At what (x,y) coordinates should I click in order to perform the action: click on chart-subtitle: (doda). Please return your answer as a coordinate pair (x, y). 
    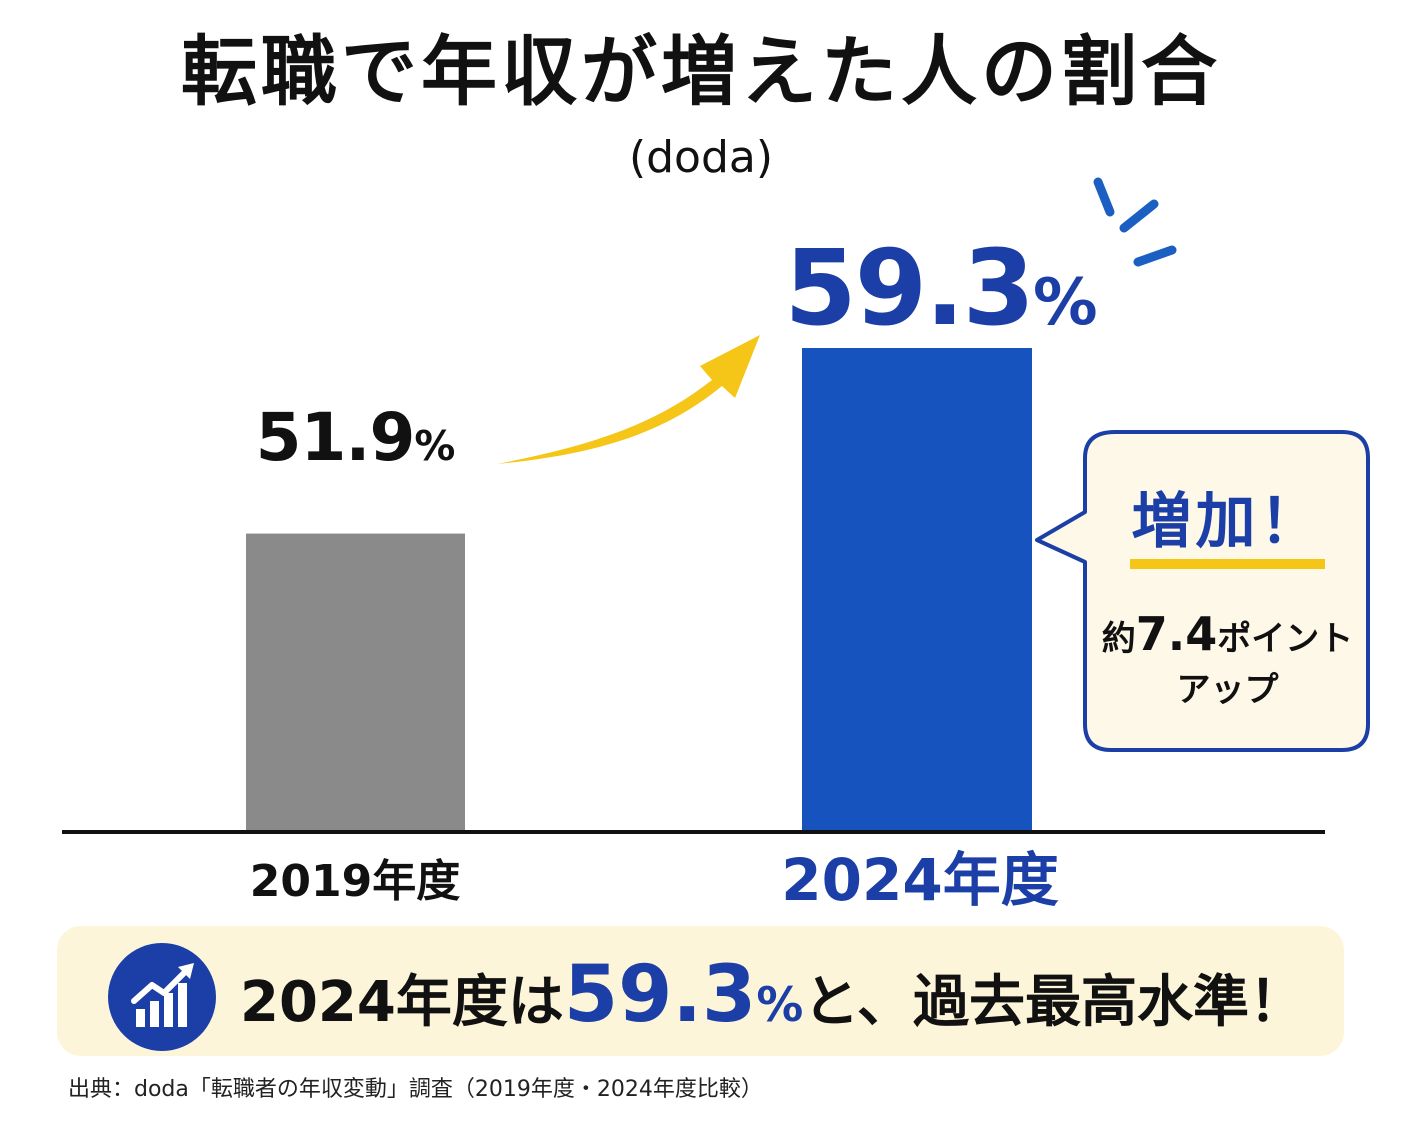
    Looking at the image, I should click on (701, 157).